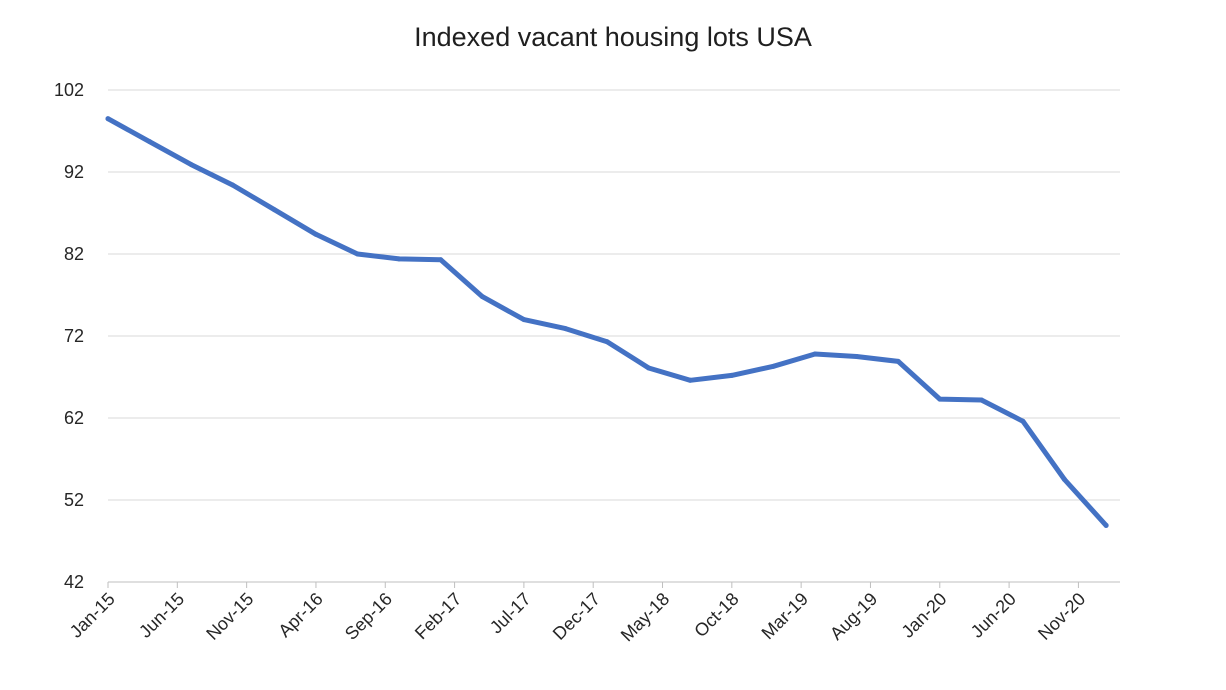 The image size is (1226, 690). I want to click on x-tick-label: Jan-20, so click(924, 615).